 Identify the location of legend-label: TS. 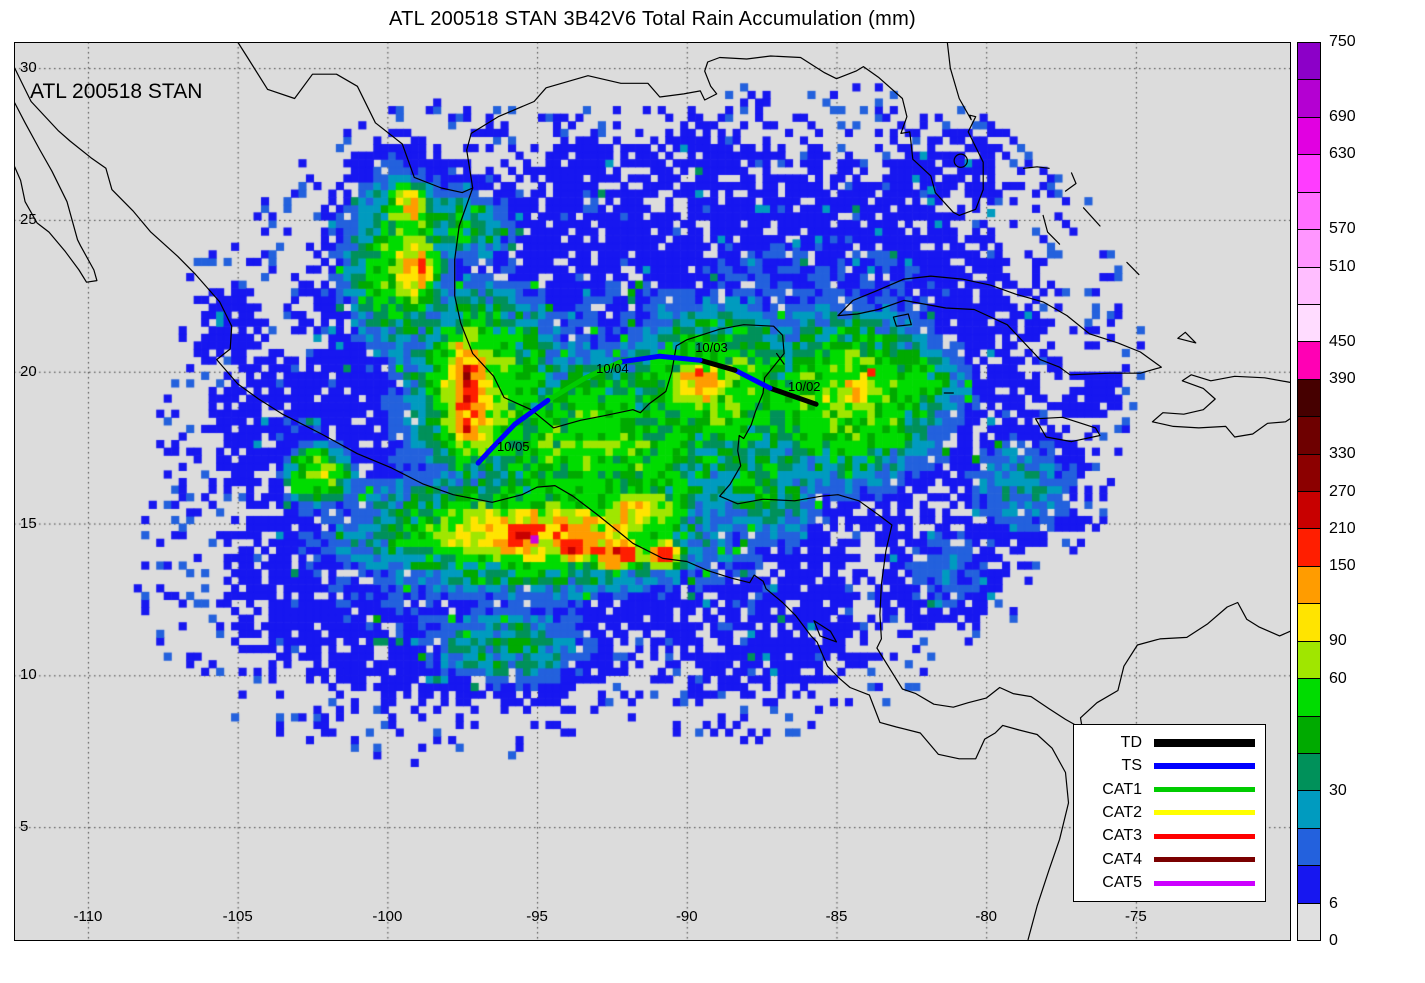
(1131, 766).